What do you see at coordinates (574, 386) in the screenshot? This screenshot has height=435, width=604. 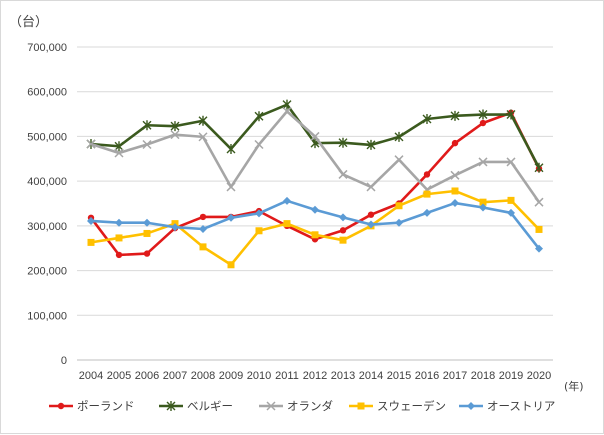 I see `x-unit-label: (年)` at bounding box center [574, 386].